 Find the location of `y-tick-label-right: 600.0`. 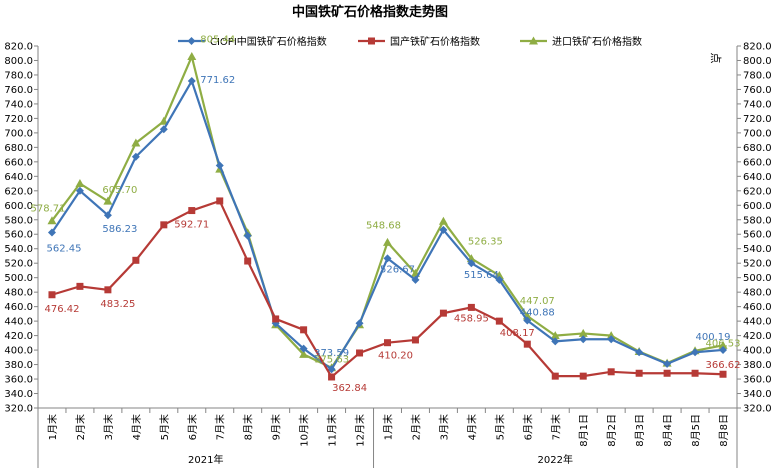

y-tick-label-right: 600.0 is located at coordinates (757, 206).